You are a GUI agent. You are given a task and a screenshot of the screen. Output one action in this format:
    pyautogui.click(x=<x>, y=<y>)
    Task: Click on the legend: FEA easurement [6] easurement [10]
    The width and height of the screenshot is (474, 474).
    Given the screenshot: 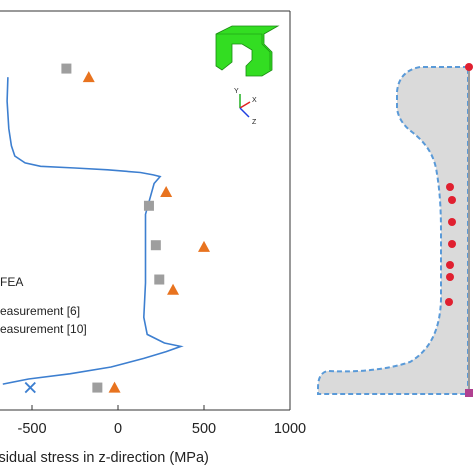 What is the action you would take?
    pyautogui.click(x=43, y=305)
    